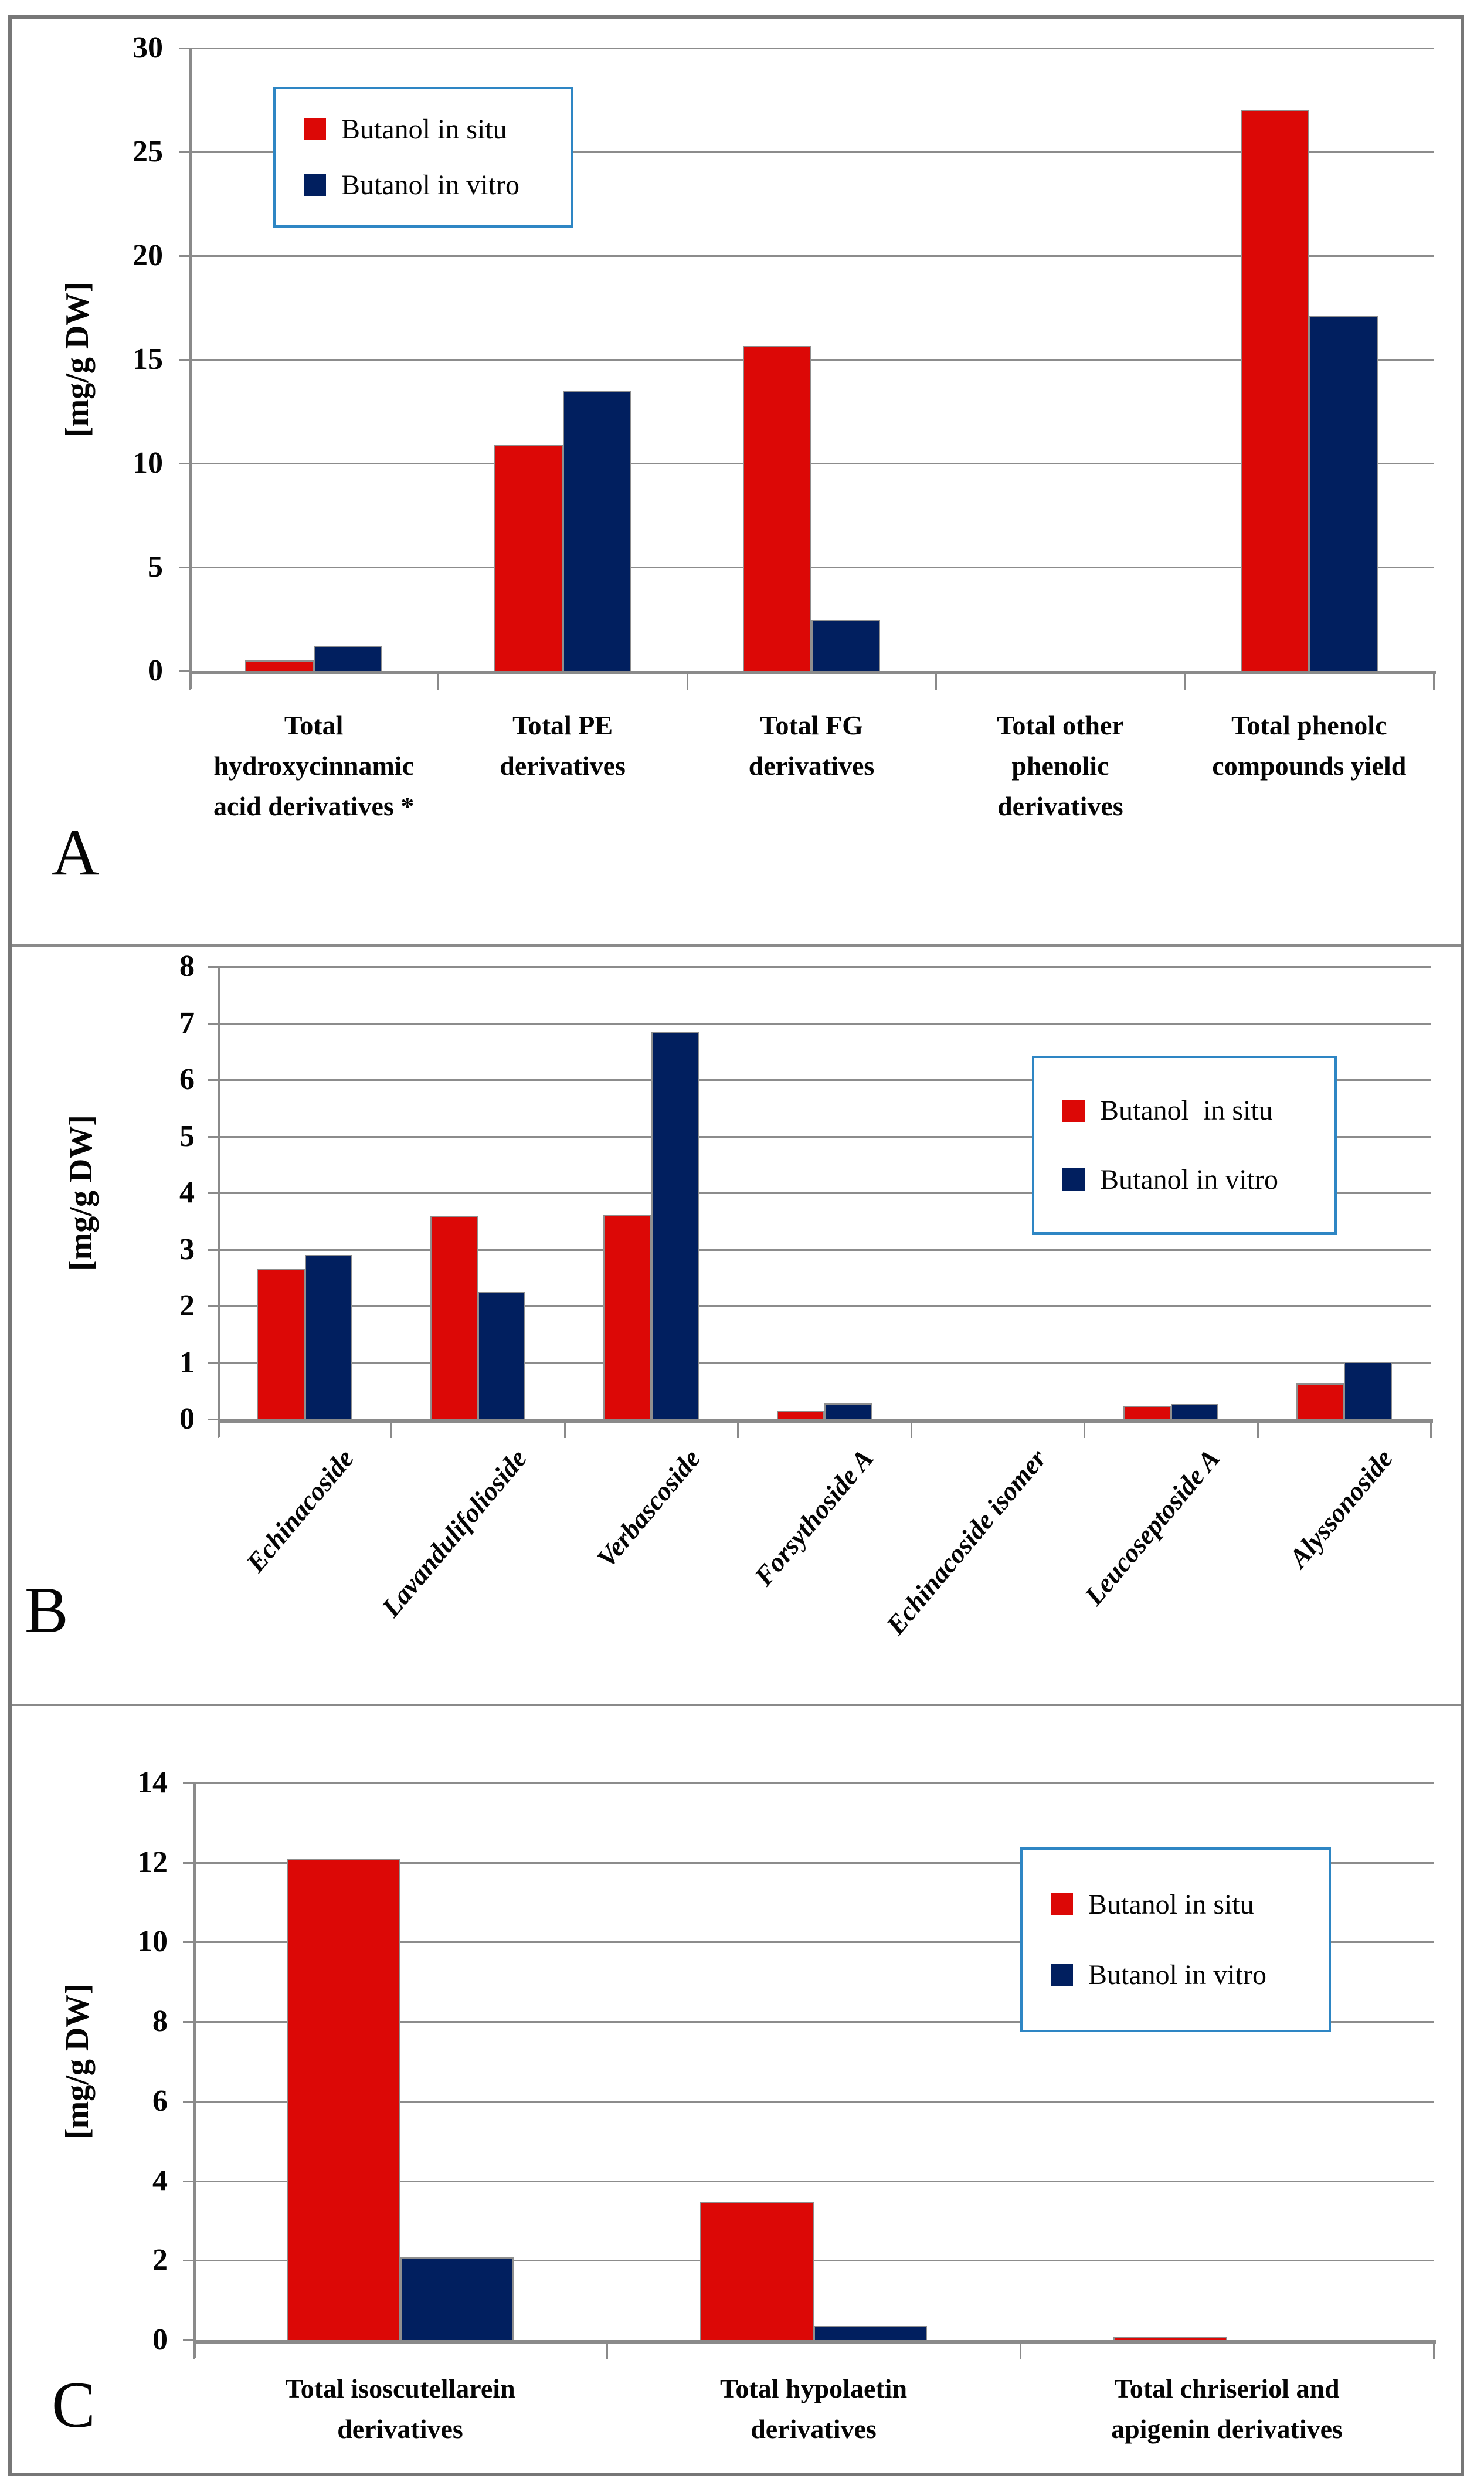  I want to click on y-tick-label: 12, so click(153, 1862).